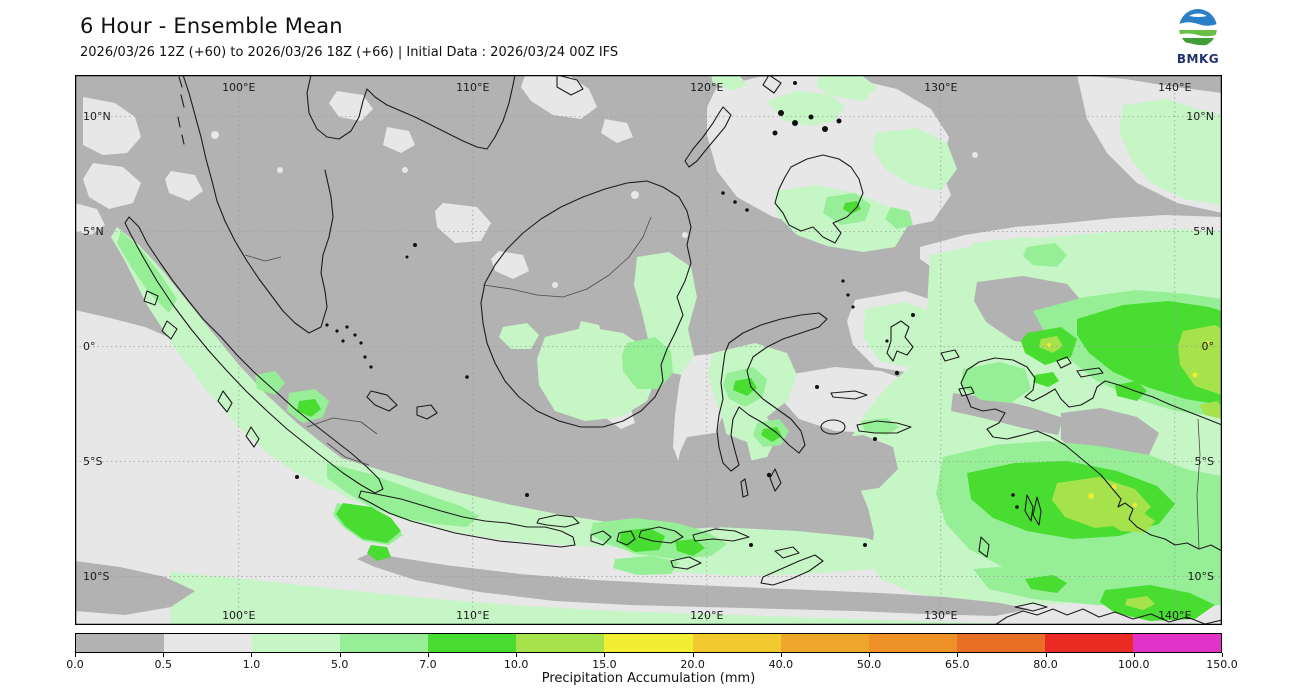 This screenshot has width=1300, height=700. What do you see at coordinates (1208, 346) in the screenshot?
I see `lat-label-right: 0°` at bounding box center [1208, 346].